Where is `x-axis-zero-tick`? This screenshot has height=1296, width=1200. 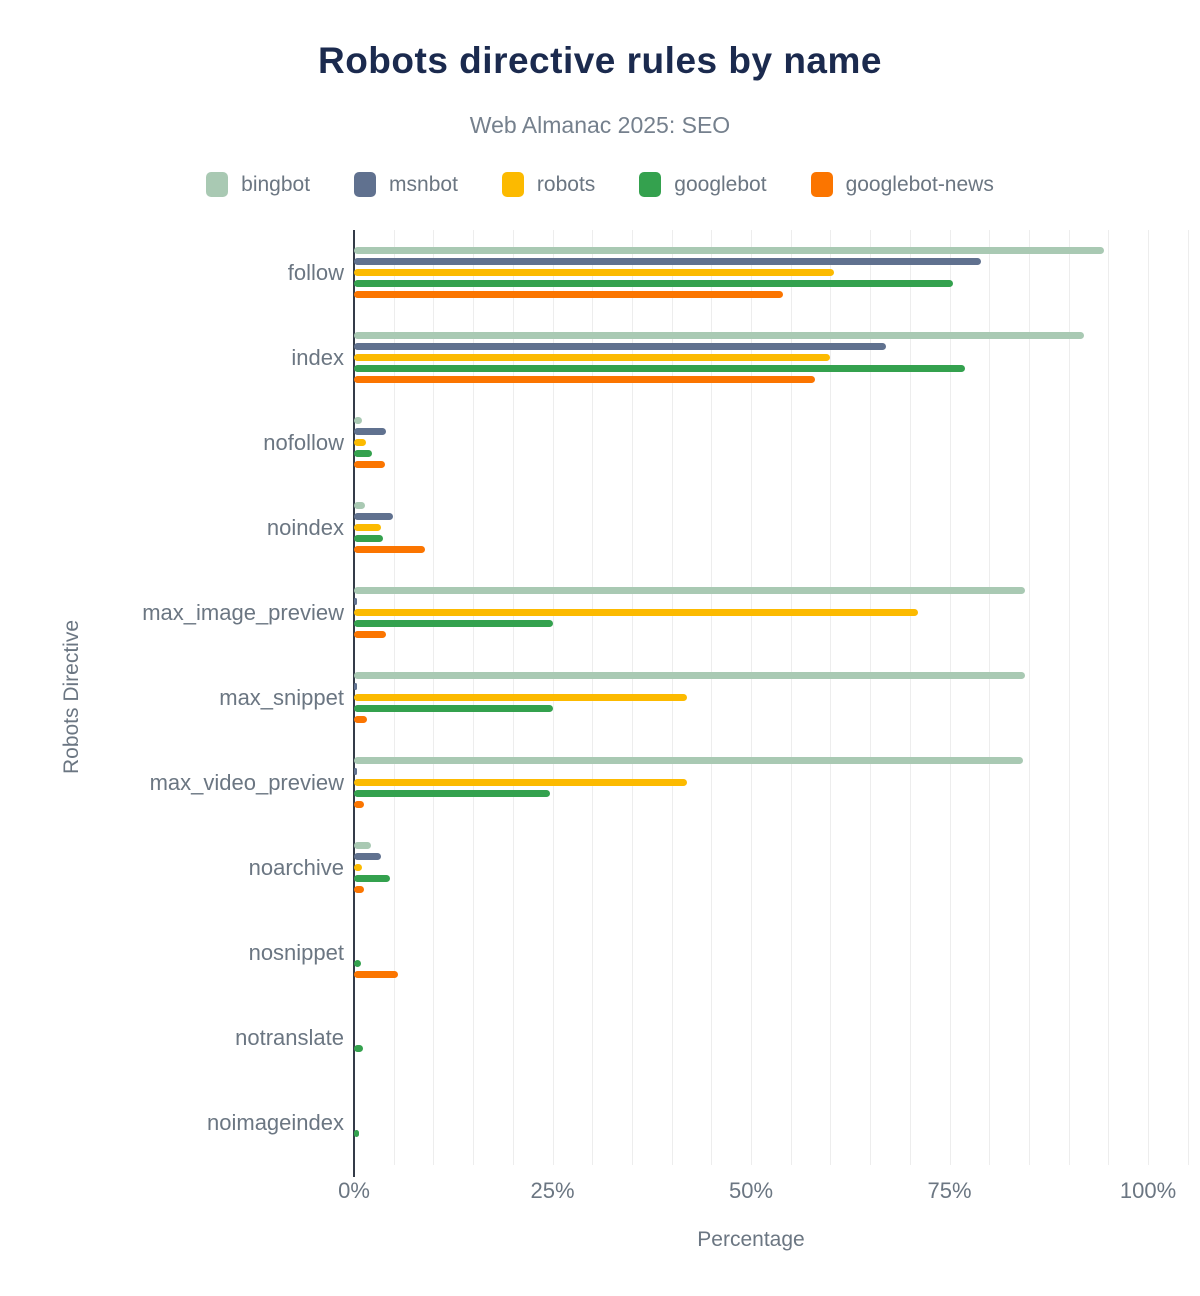
x-axis-zero-tick is located at coordinates (354, 1171).